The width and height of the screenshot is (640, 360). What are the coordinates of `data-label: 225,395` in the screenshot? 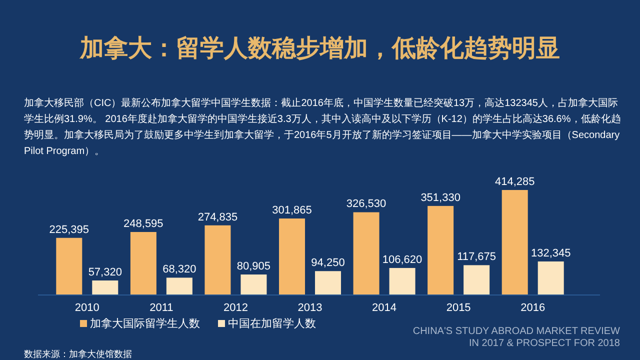 It's located at (69, 230).